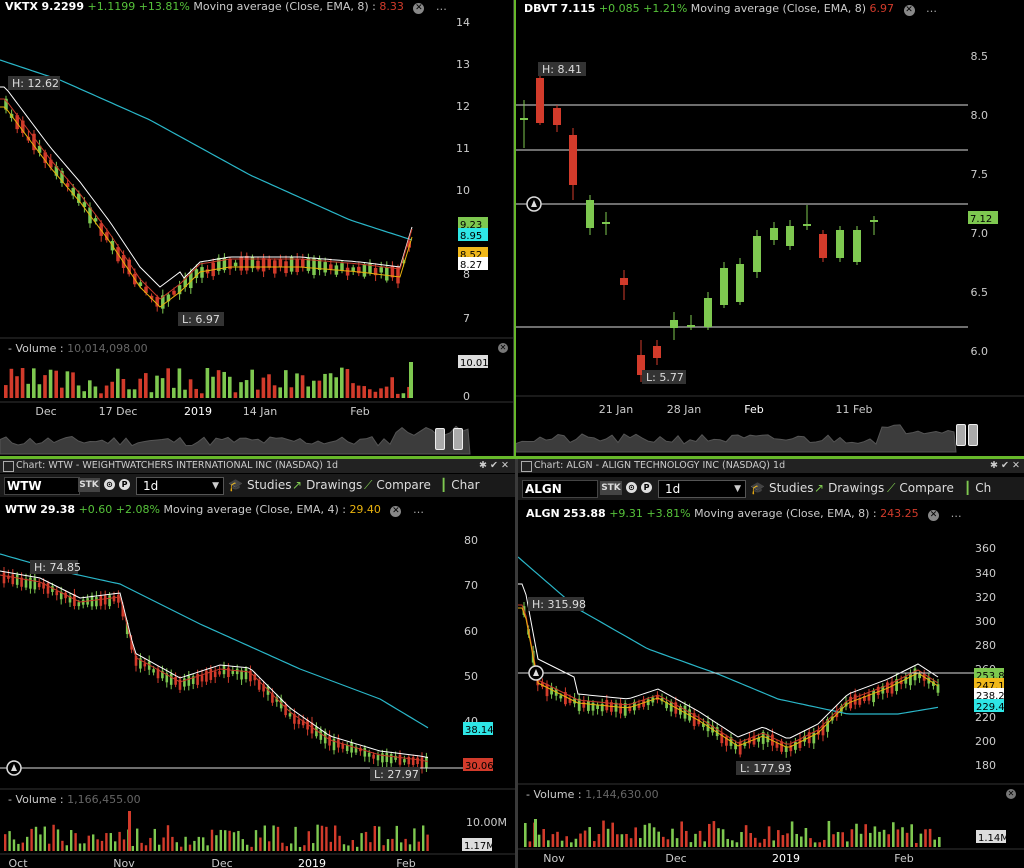 Image resolution: width=1024 pixels, height=868 pixels. Describe the element at coordinates (778, 8) in the screenshot. I see `study-label: Moving average (Close, EMA, 8)` at that location.